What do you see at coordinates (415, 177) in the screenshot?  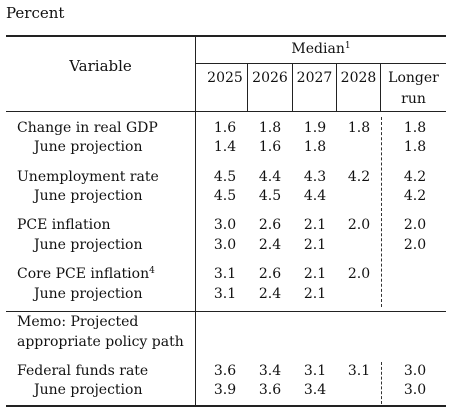 I see `cell-unemployment-longer-run: 4.2` at bounding box center [415, 177].